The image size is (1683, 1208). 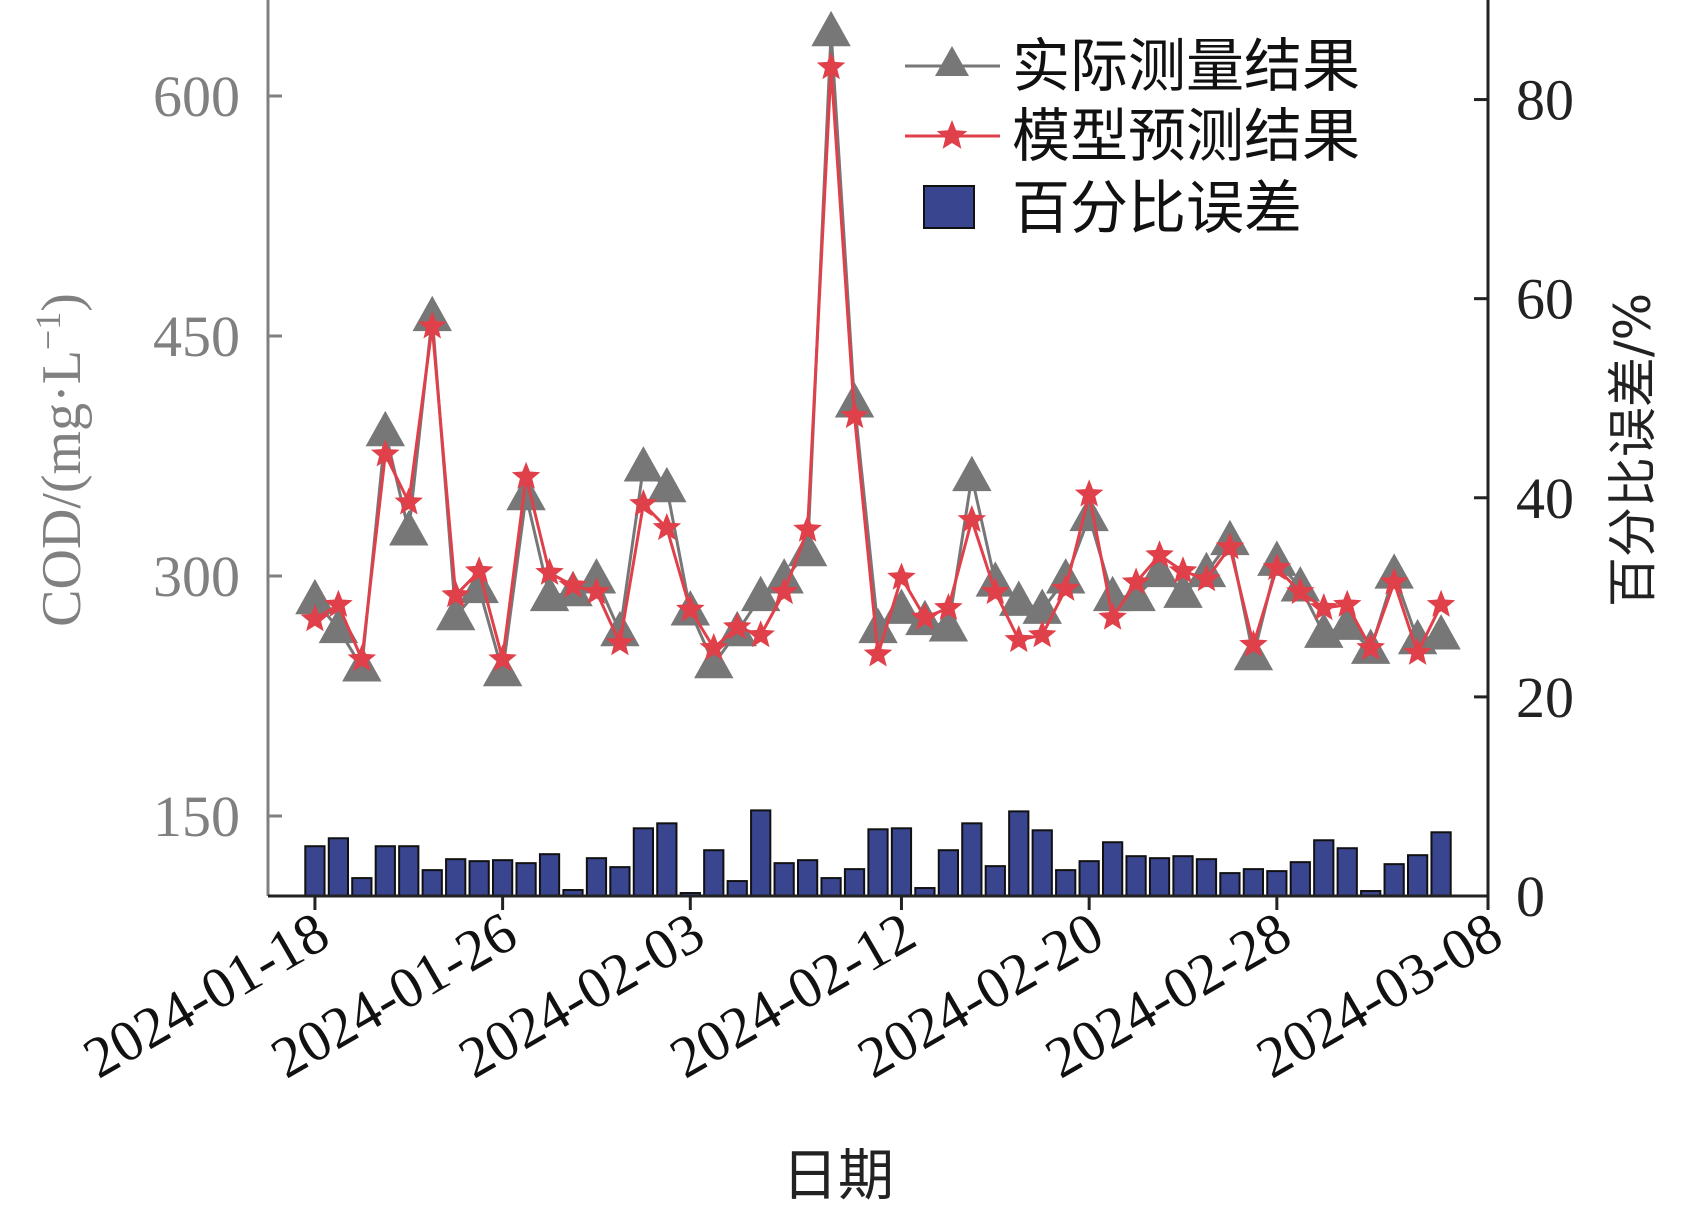 I want to click on legend-triangle-marker, so click(x=952, y=61).